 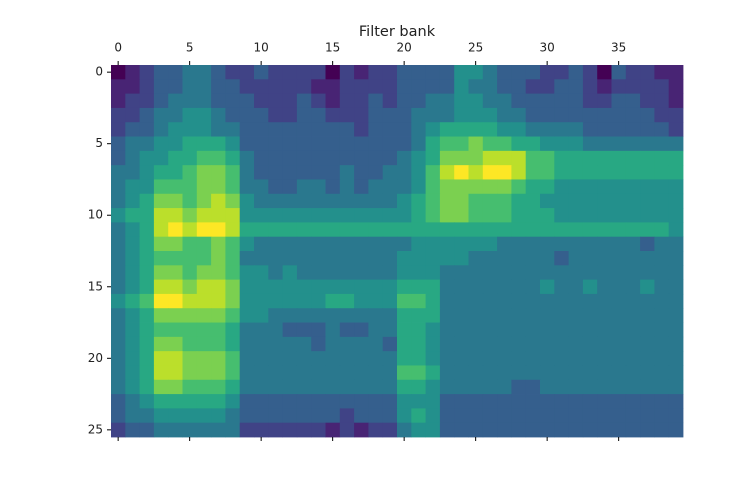 What do you see at coordinates (190, 48) in the screenshot?
I see `x-tick-label: 5` at bounding box center [190, 48].